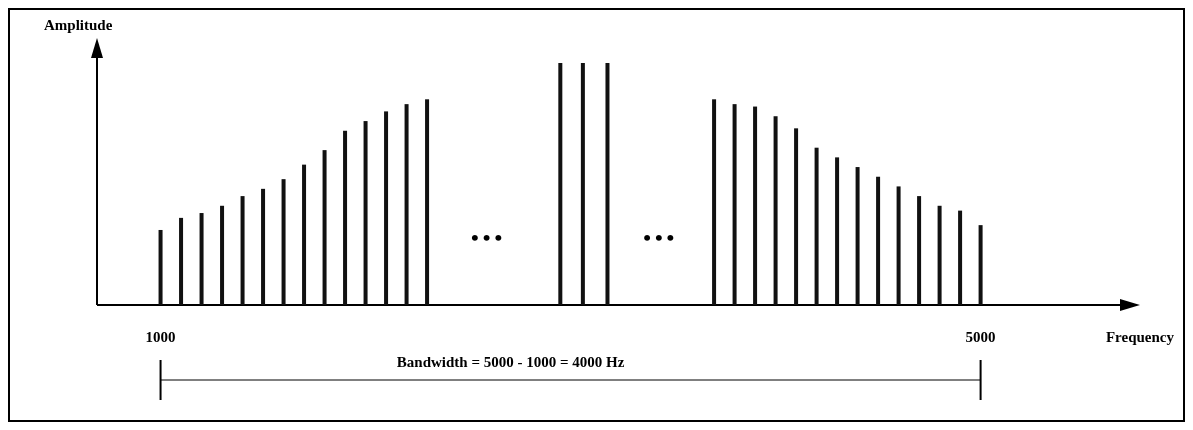 This screenshot has width=1193, height=430. I want to click on text: Bandwidth = 5000 - 1000 = 4000 Hz, so click(510, 362).